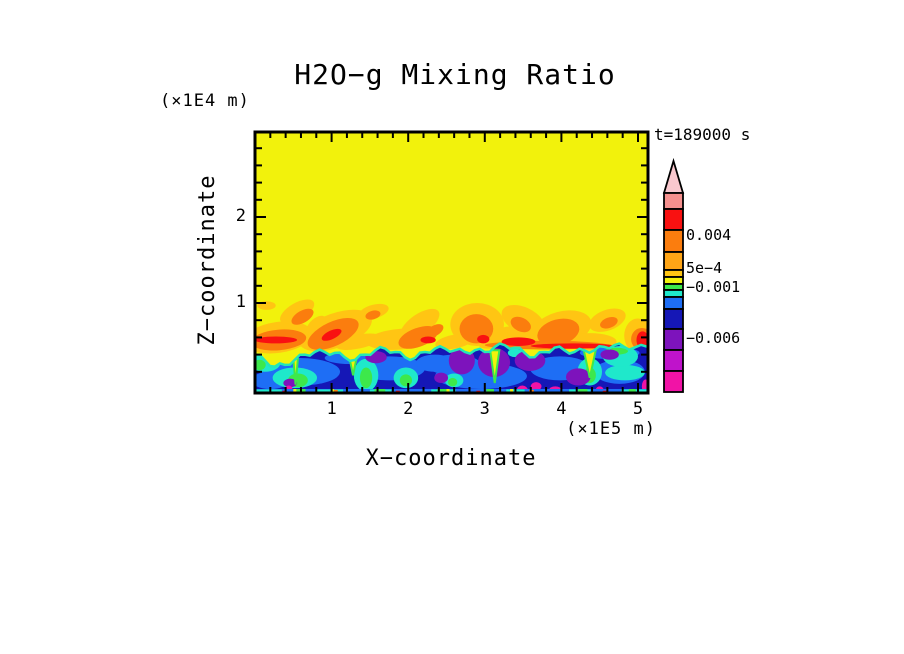 The image size is (904, 654). What do you see at coordinates (408, 409) in the screenshot?
I see `x-tick-label: 2` at bounding box center [408, 409].